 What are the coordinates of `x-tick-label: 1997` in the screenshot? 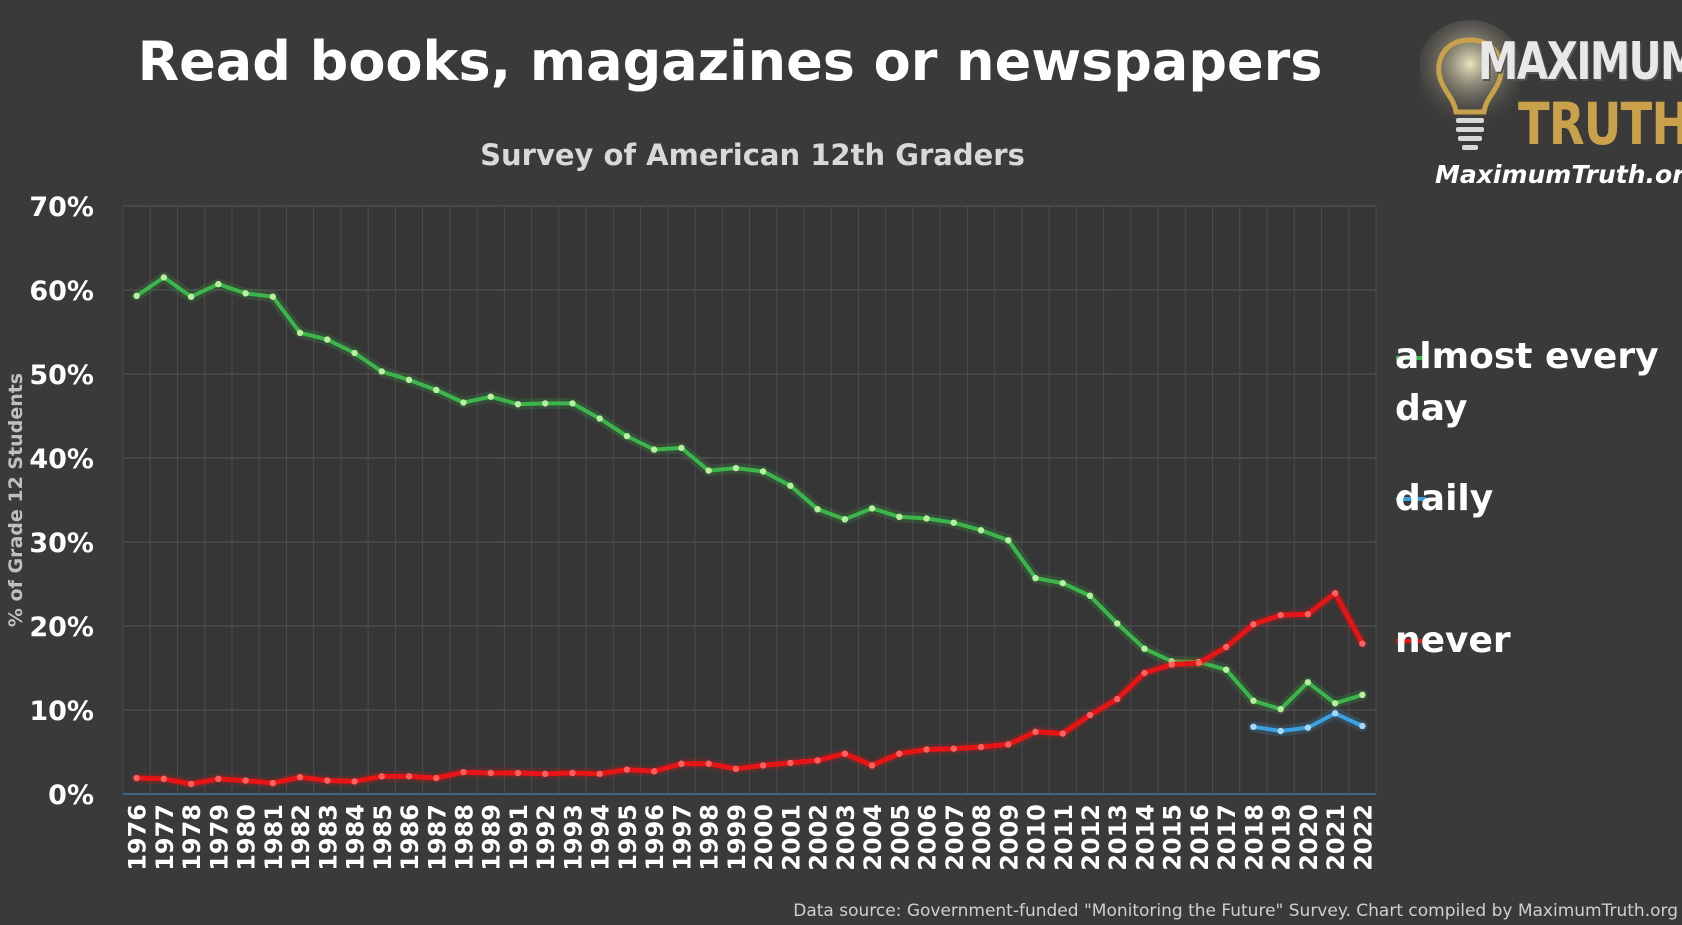 It's located at (682, 837).